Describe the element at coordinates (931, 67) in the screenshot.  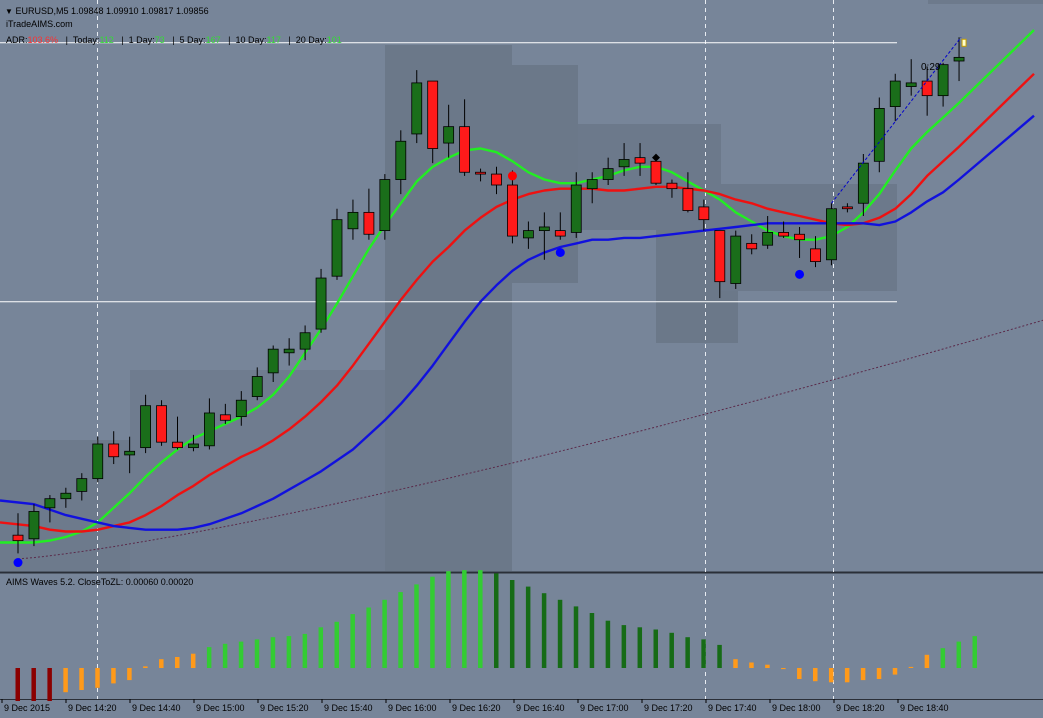
I see `bar-countdown: 0:29` at that location.